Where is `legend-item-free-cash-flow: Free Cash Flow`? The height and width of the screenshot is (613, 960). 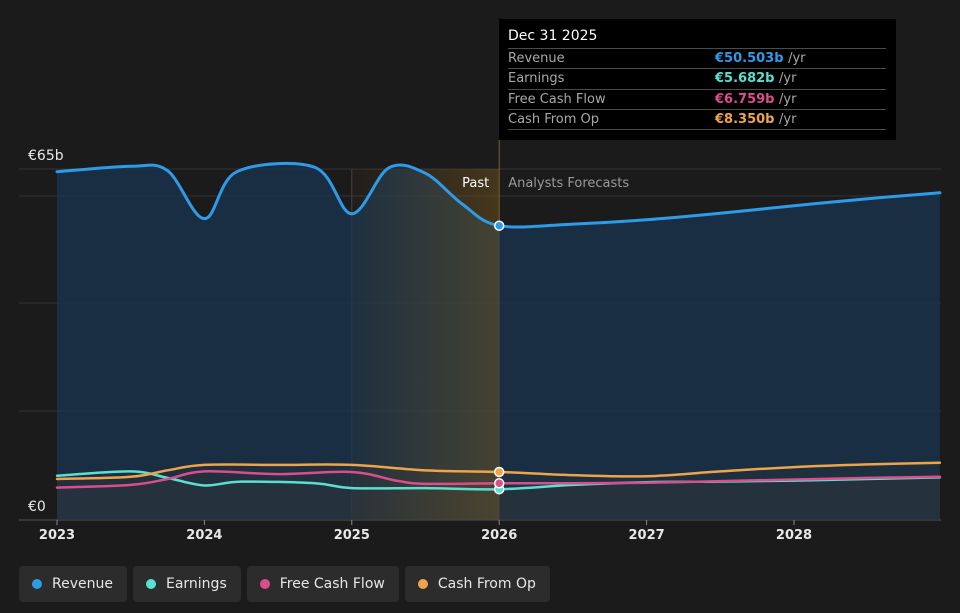 legend-item-free-cash-flow: Free Cash Flow is located at coordinates (322, 584).